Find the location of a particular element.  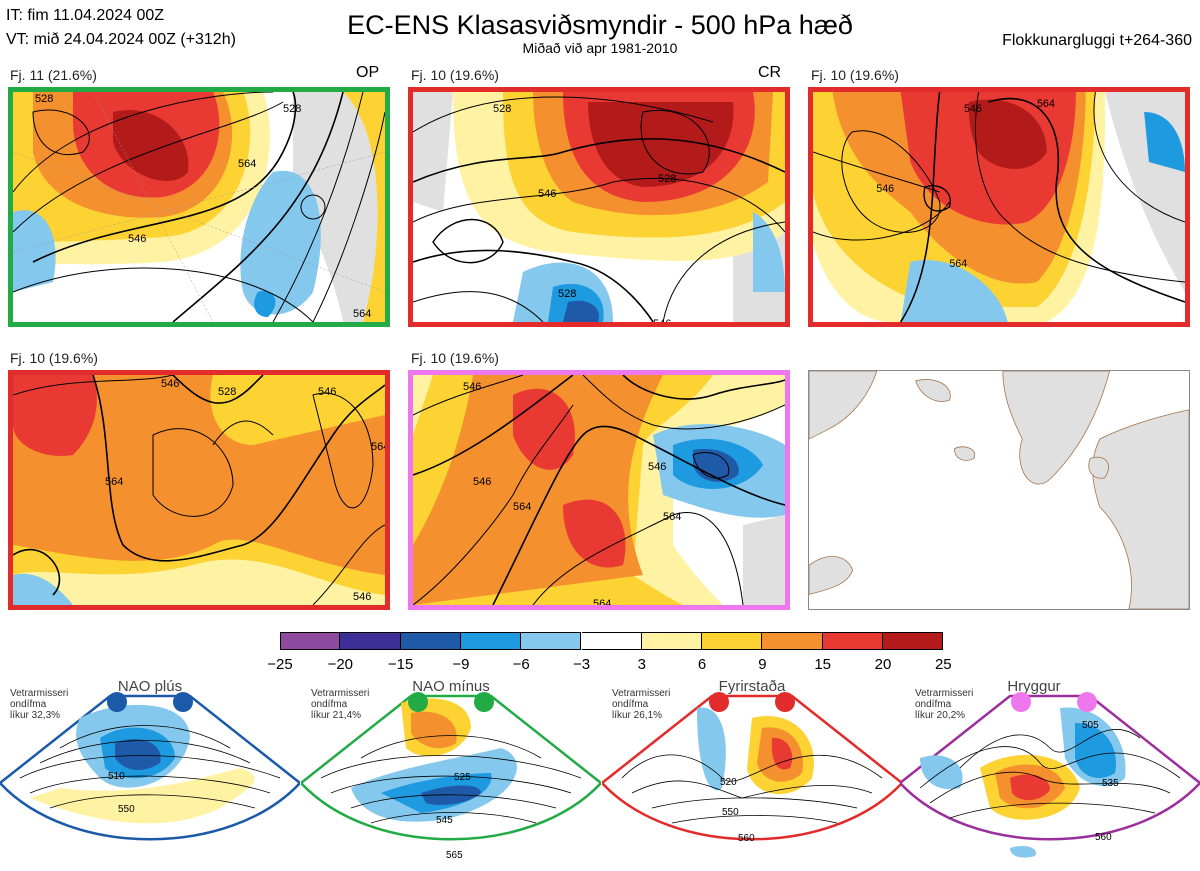

panel-caption: Fj. 11 (21.6%) is located at coordinates (53, 75).